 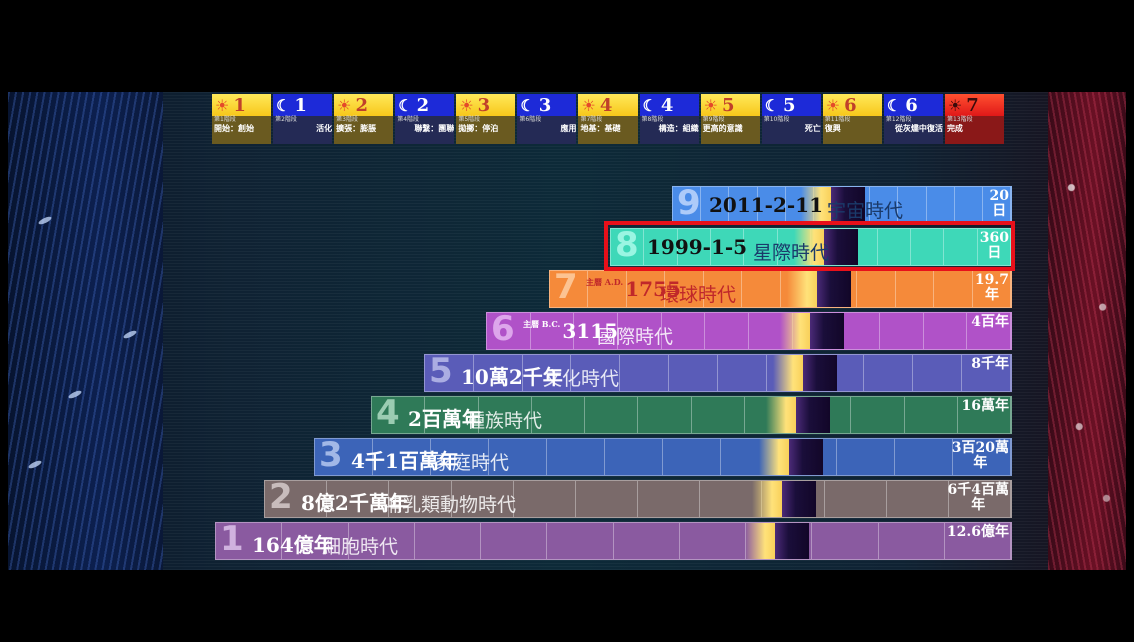 I want to click on stage-number: 6, so click(x=911, y=105).